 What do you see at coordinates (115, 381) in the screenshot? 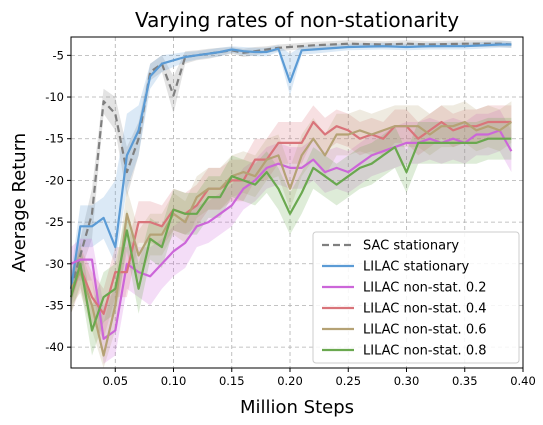
I see `x-tick-label: 0.05` at bounding box center [115, 381].